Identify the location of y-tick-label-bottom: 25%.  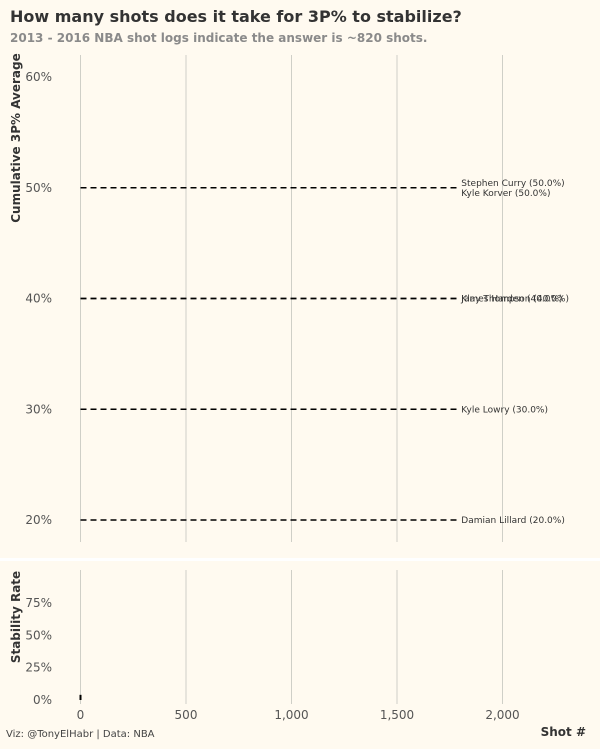
(38, 668).